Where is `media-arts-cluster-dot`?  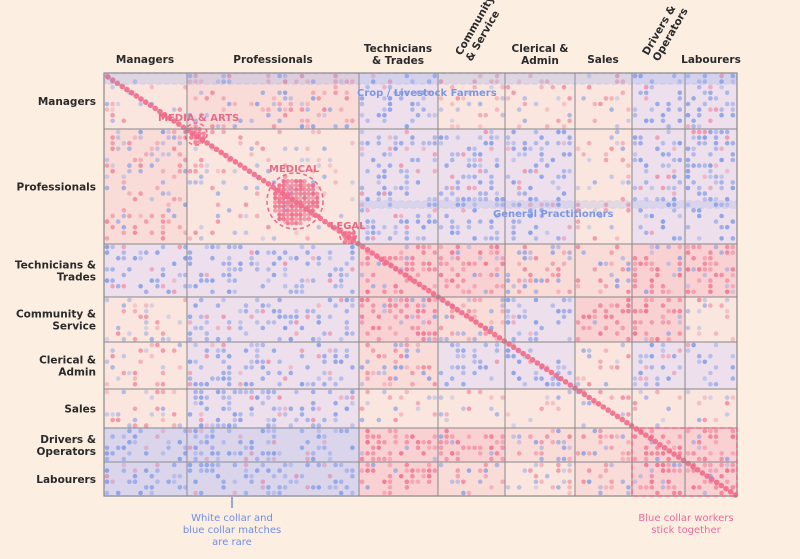
media-arts-cluster-dot is located at coordinates (191, 133).